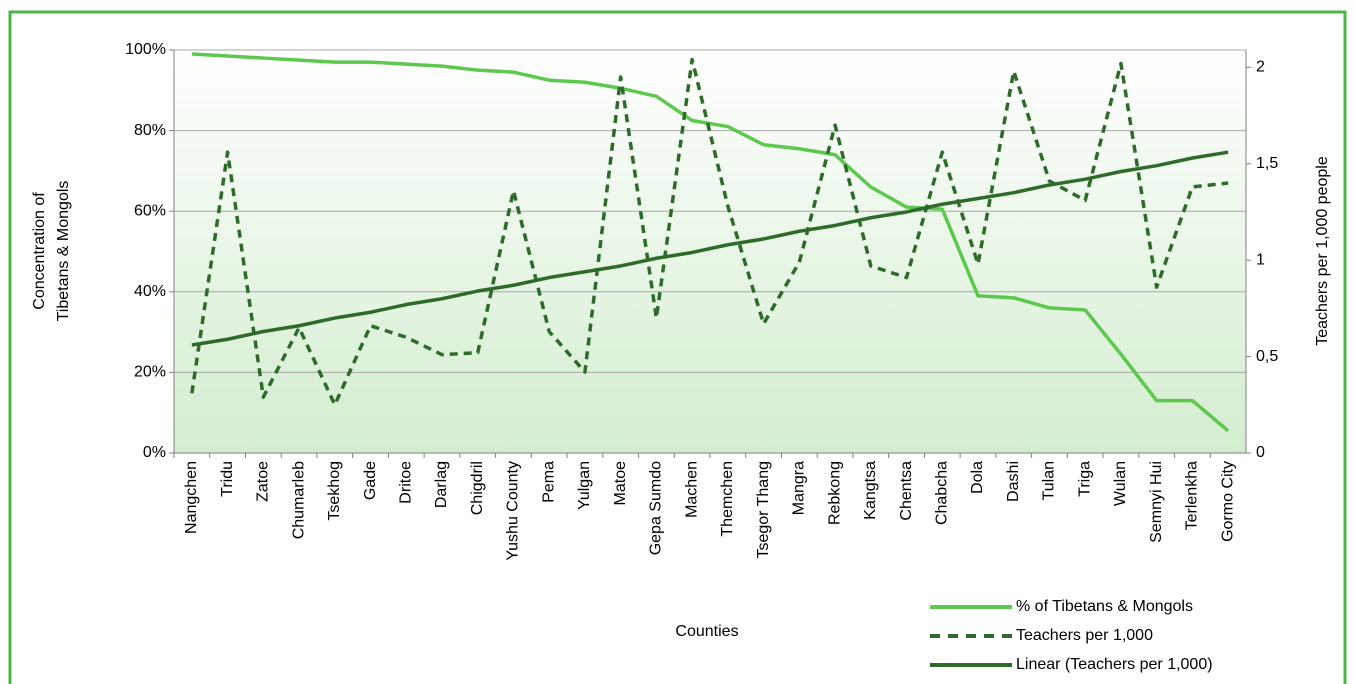 The height and width of the screenshot is (684, 1355). Describe the element at coordinates (1013, 481) in the screenshot. I see `x-tick-label: Dashi` at that location.